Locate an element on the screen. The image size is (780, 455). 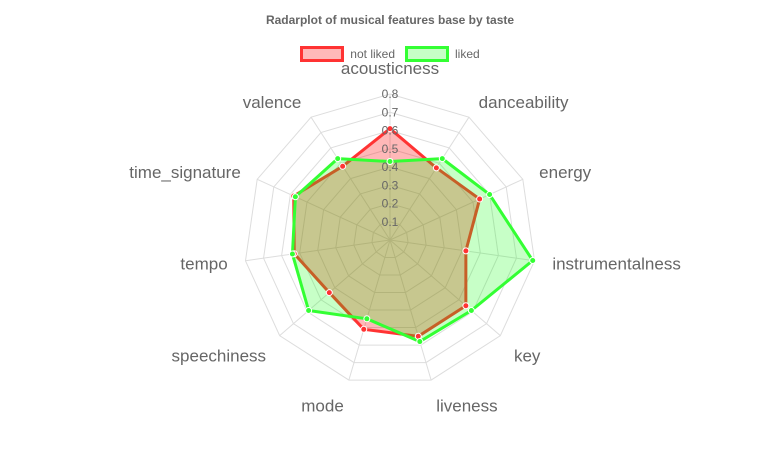
point-liked-danceability is located at coordinates (442, 159).